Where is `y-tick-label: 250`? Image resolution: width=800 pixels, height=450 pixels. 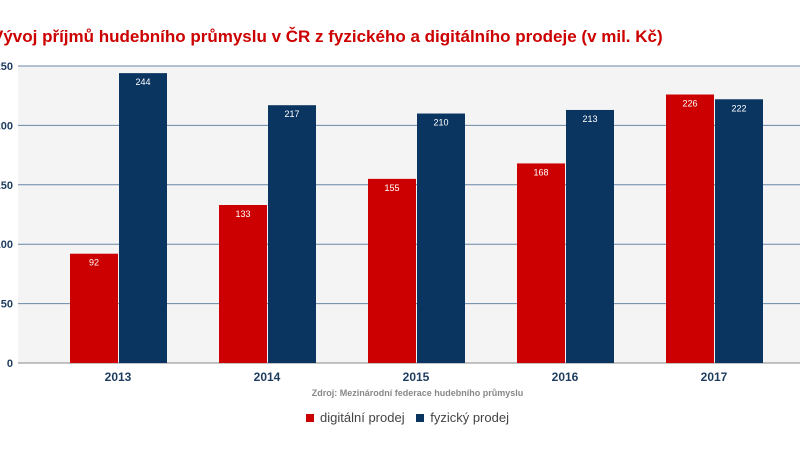 y-tick-label: 250 is located at coordinates (6, 67).